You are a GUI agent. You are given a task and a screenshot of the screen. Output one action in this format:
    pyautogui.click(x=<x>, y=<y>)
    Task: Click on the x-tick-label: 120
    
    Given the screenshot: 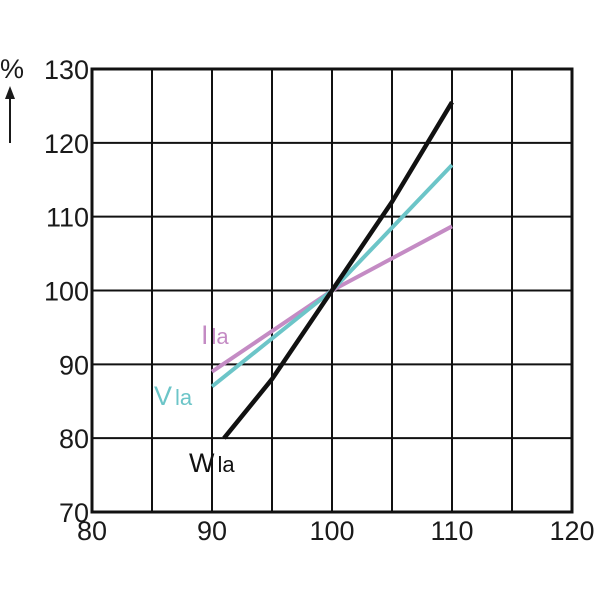 What is the action you would take?
    pyautogui.click(x=571, y=531)
    